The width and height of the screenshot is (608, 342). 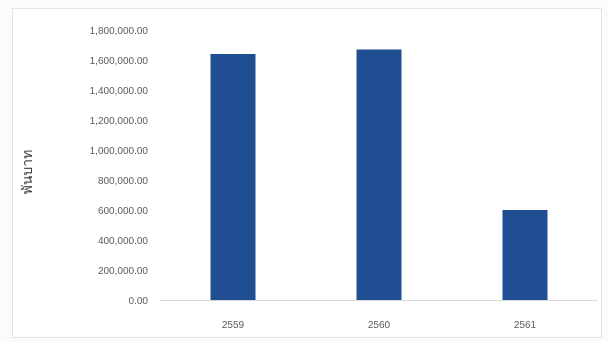 I want to click on x-tick-label: 2559, so click(x=233, y=325).